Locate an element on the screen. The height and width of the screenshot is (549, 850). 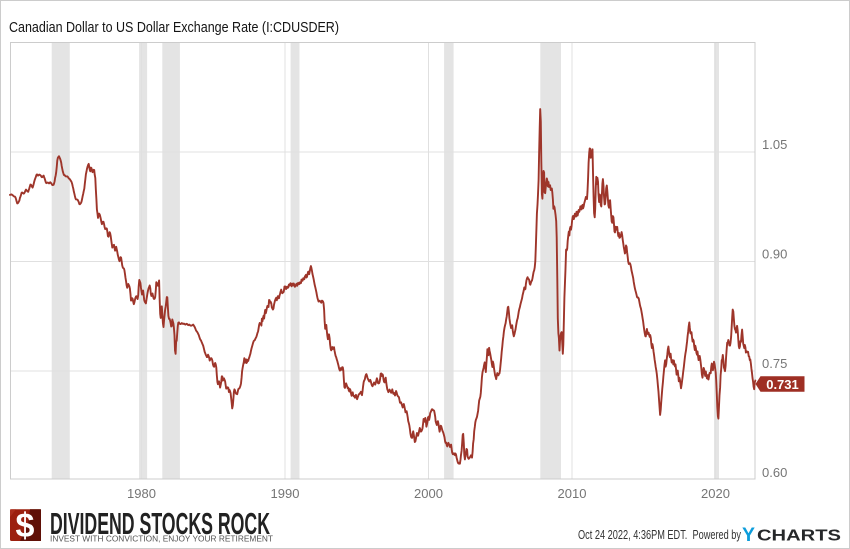
svg-text: 1.05 is located at coordinates (774, 144).